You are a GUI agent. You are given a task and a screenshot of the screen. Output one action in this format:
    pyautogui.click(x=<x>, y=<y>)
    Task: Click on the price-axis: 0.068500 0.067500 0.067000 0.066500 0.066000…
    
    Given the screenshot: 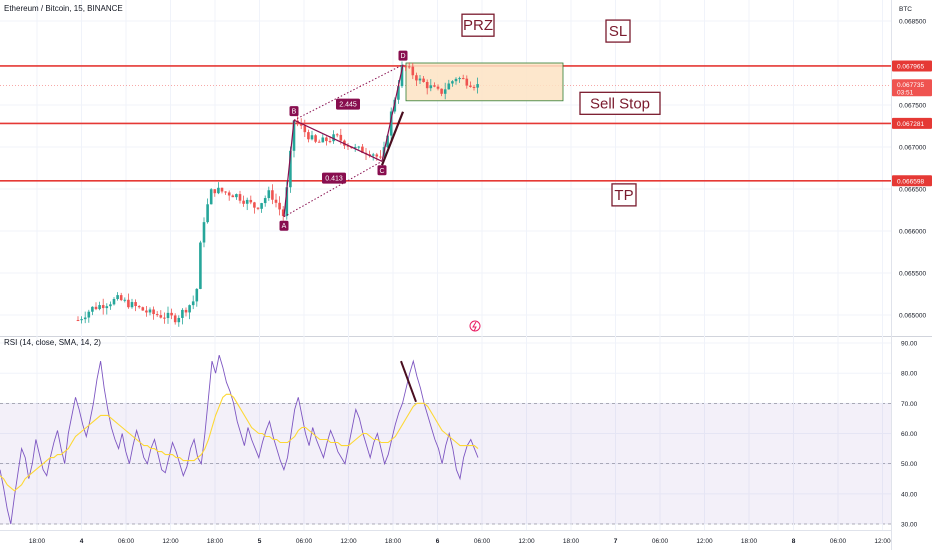 What is the action you would take?
    pyautogui.click(x=912, y=274)
    